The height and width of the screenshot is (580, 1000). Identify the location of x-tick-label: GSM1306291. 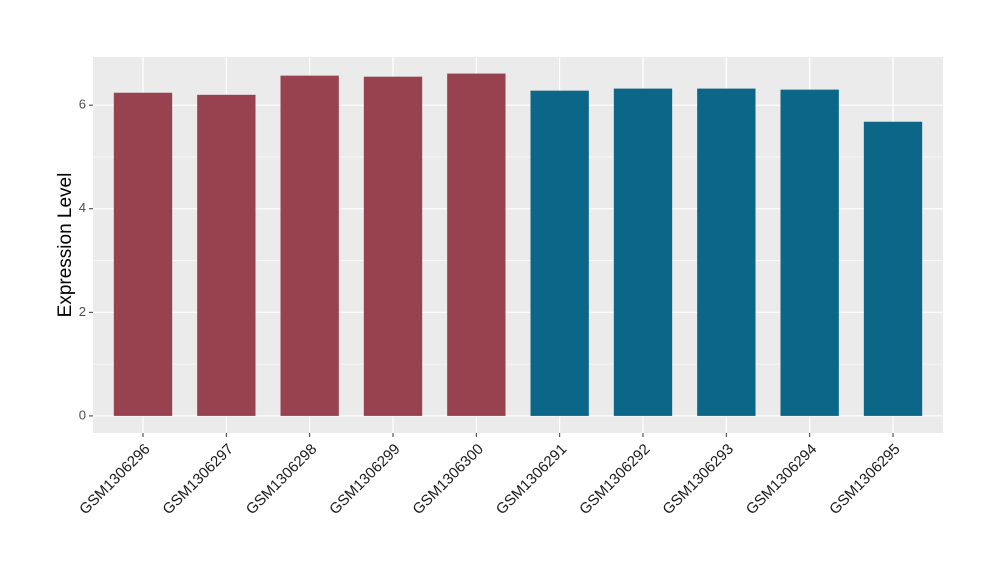
(531, 479).